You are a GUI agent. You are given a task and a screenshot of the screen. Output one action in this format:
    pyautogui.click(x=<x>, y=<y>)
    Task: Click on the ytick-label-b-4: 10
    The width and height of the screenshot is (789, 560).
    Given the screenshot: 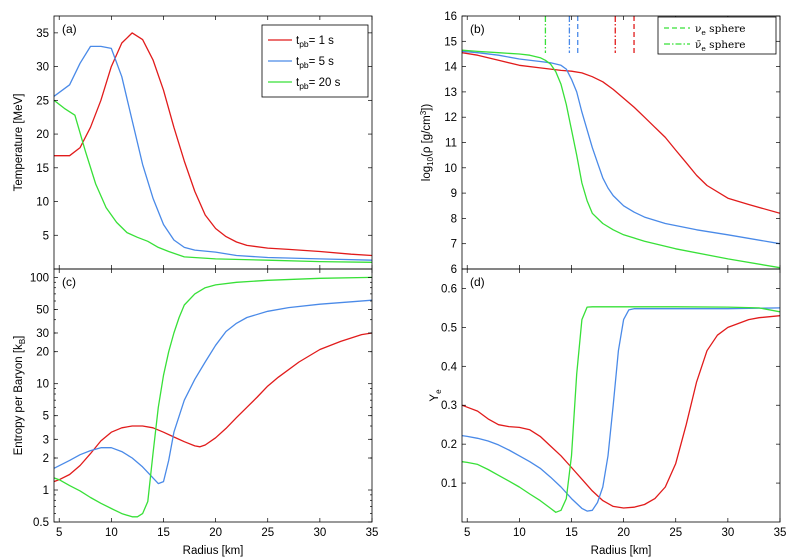 What is the action you would take?
    pyautogui.click(x=450, y=169)
    